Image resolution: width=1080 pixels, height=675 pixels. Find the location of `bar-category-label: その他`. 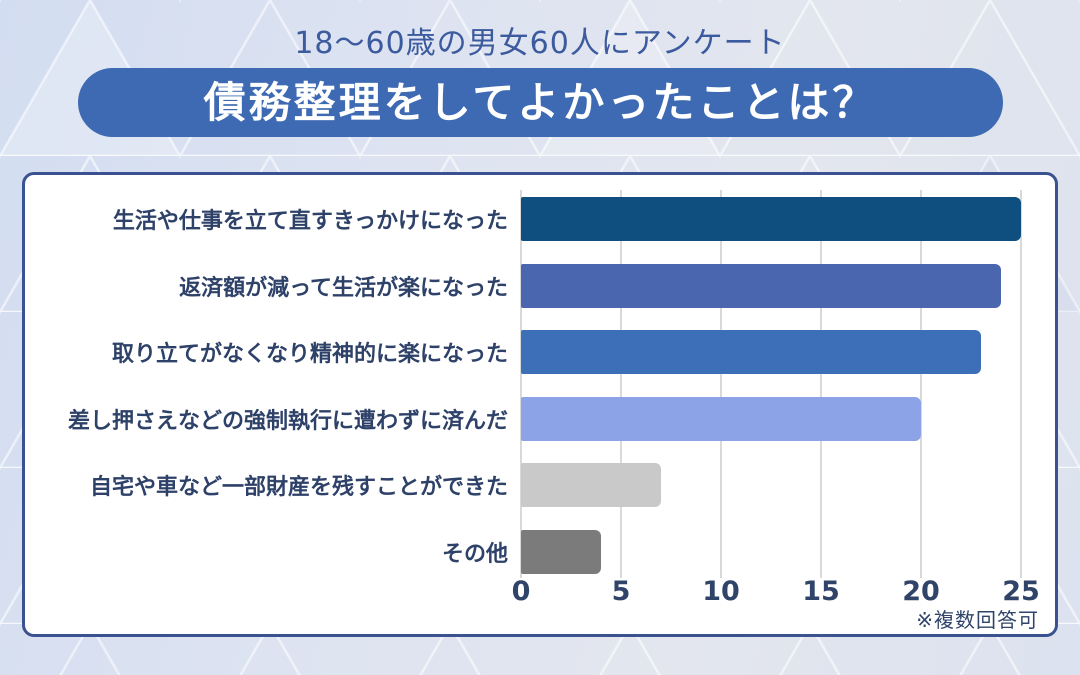

bar-category-label: その他 is located at coordinates (474, 554).